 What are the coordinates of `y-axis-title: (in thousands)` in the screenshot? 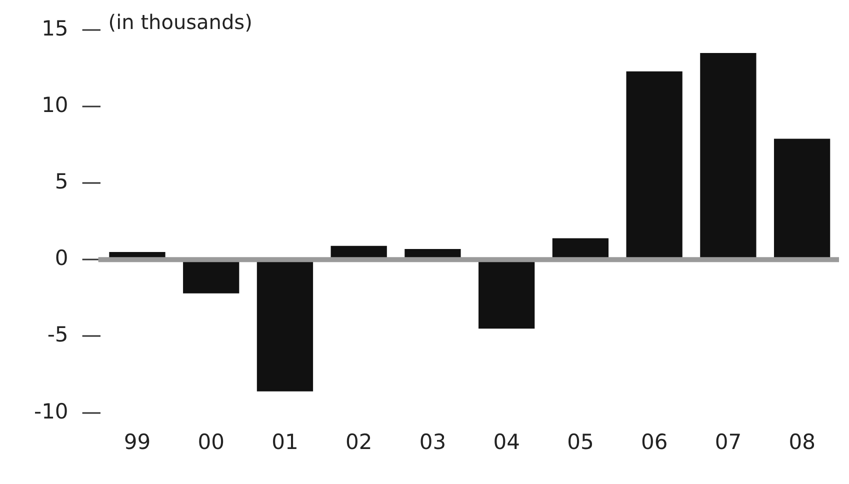 It's located at (180, 22).